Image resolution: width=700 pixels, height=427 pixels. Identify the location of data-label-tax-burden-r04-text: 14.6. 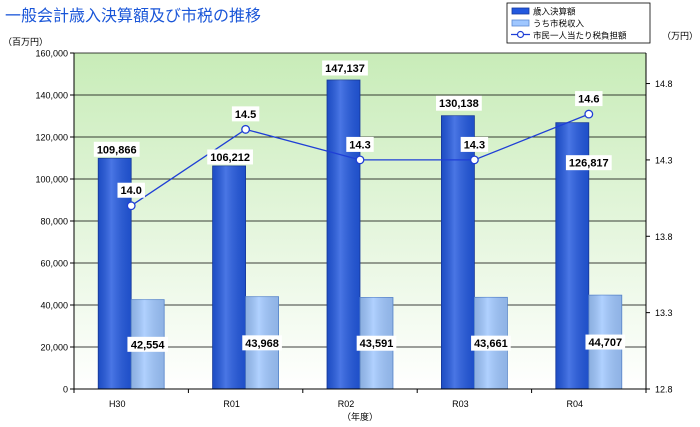
(588, 100).